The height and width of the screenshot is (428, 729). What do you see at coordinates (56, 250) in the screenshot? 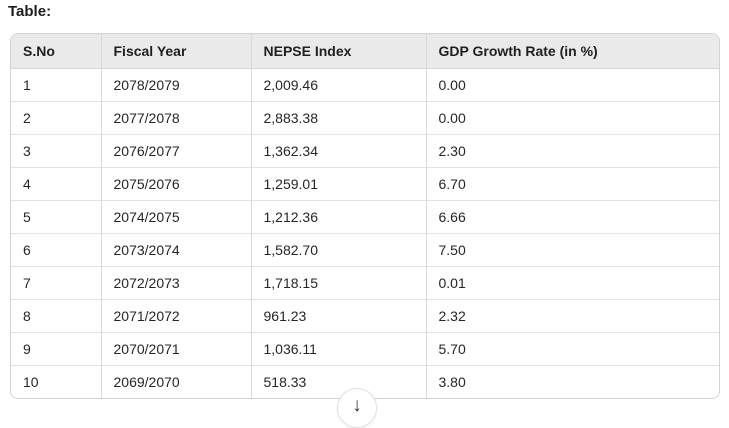
I see `cell-sno: 6` at bounding box center [56, 250].